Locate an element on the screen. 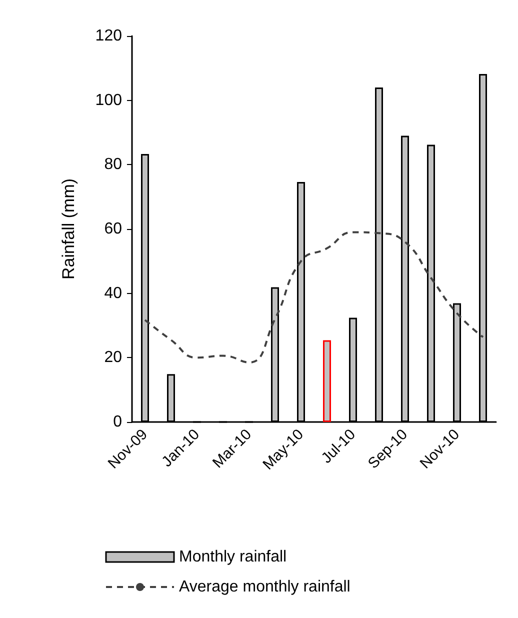 The height and width of the screenshot is (618, 518). y-tick-label: 80 is located at coordinates (113, 165).